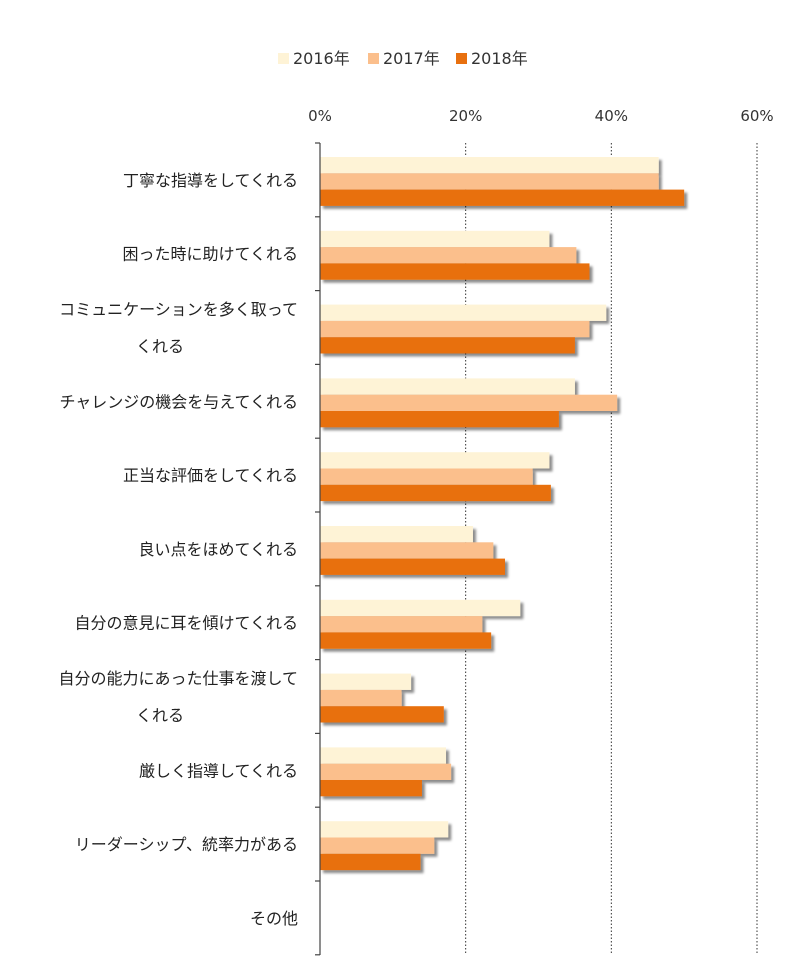 The height and width of the screenshot is (969, 796). I want to click on legend-item: 2016年, so click(314, 58).